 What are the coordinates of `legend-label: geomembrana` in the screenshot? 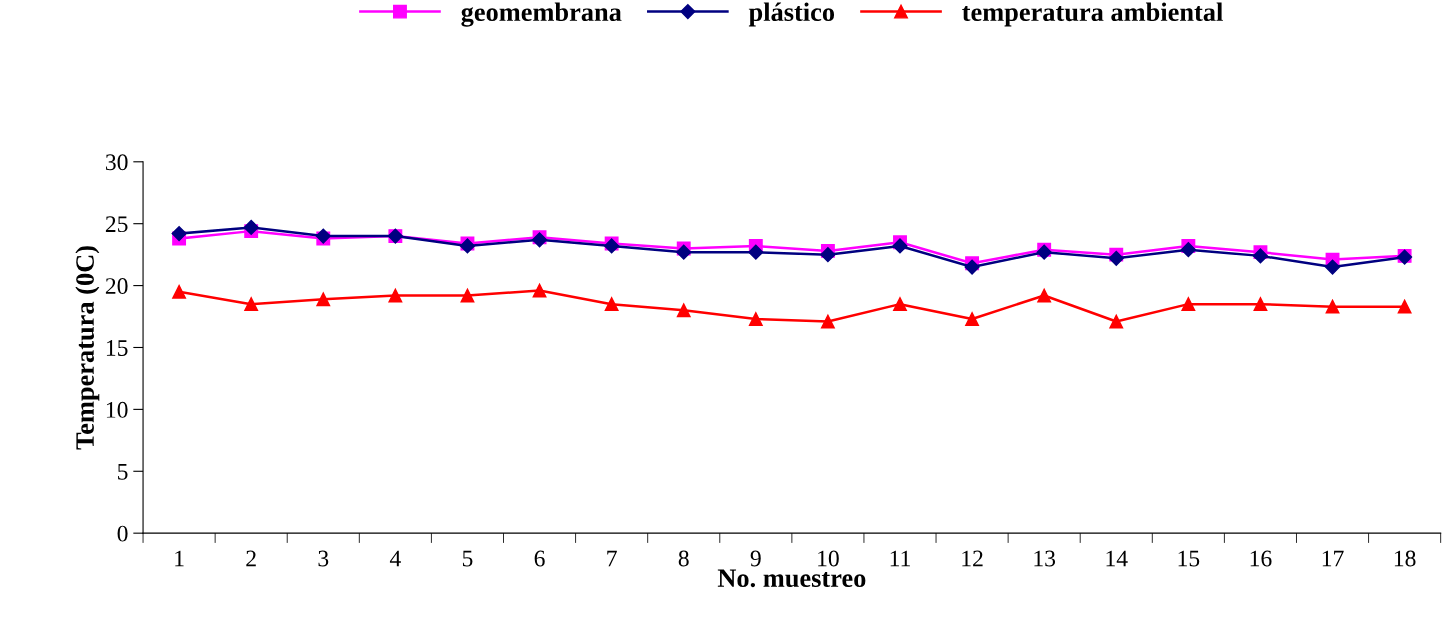 It's located at (541, 14).